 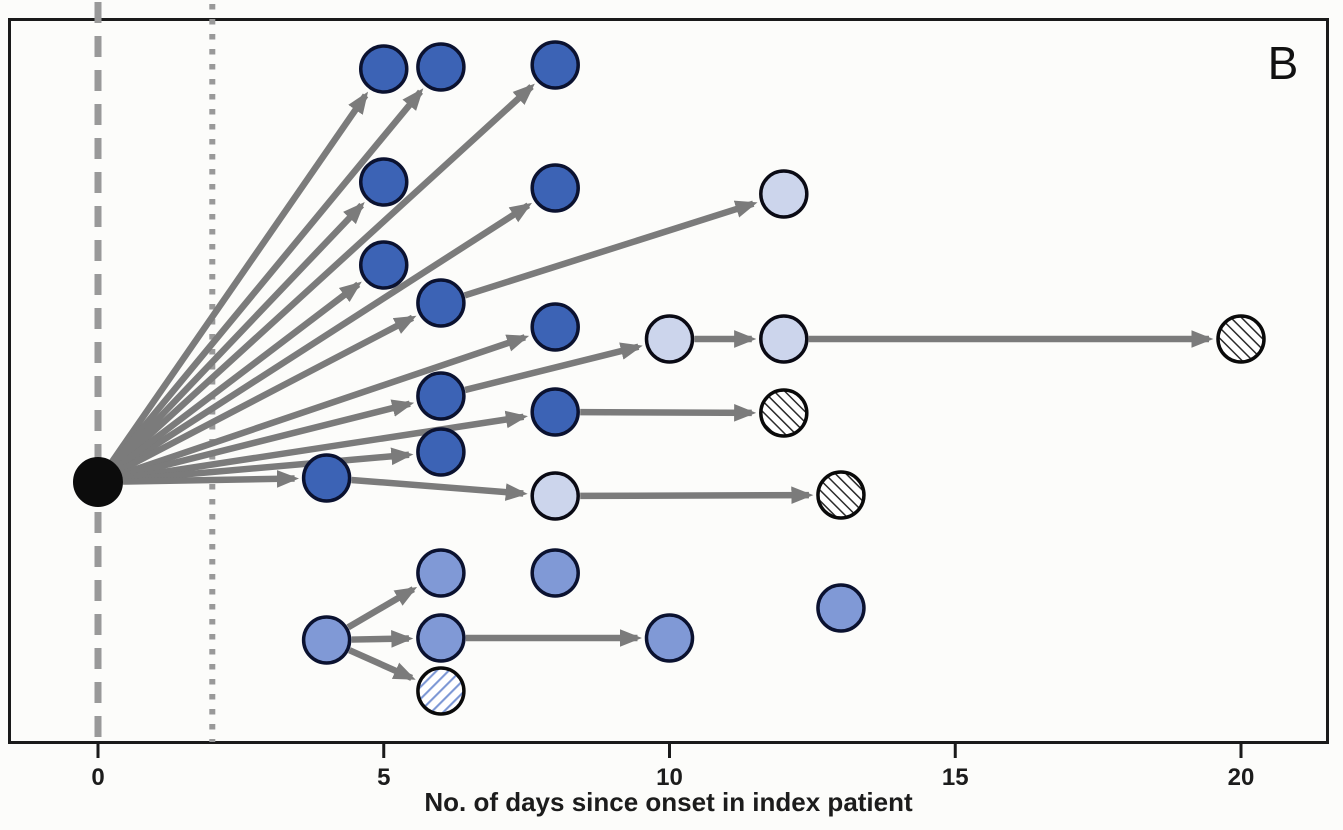 I want to click on case-node-d5, so click(x=555, y=188).